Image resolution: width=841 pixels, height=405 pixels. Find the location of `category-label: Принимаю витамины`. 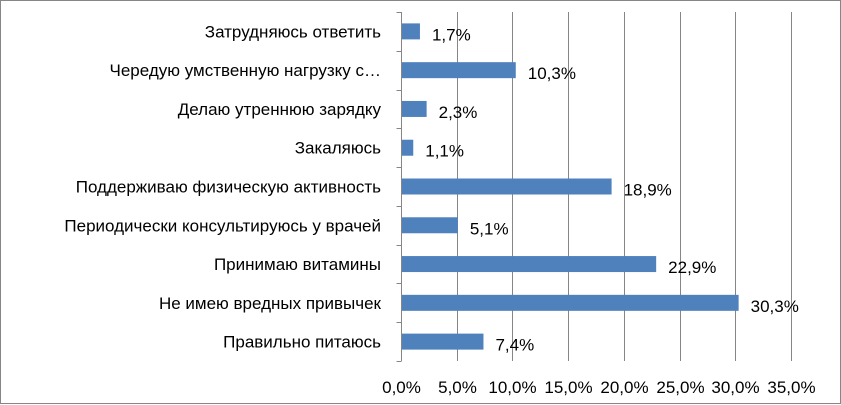

category-label: Принимаю витамины is located at coordinates (297, 264).